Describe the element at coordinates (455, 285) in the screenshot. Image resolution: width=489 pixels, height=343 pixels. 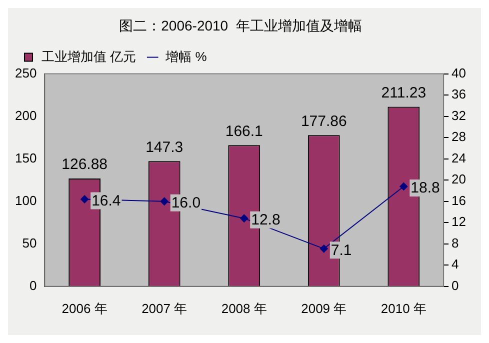
I see `y2-tick-label: 0` at that location.